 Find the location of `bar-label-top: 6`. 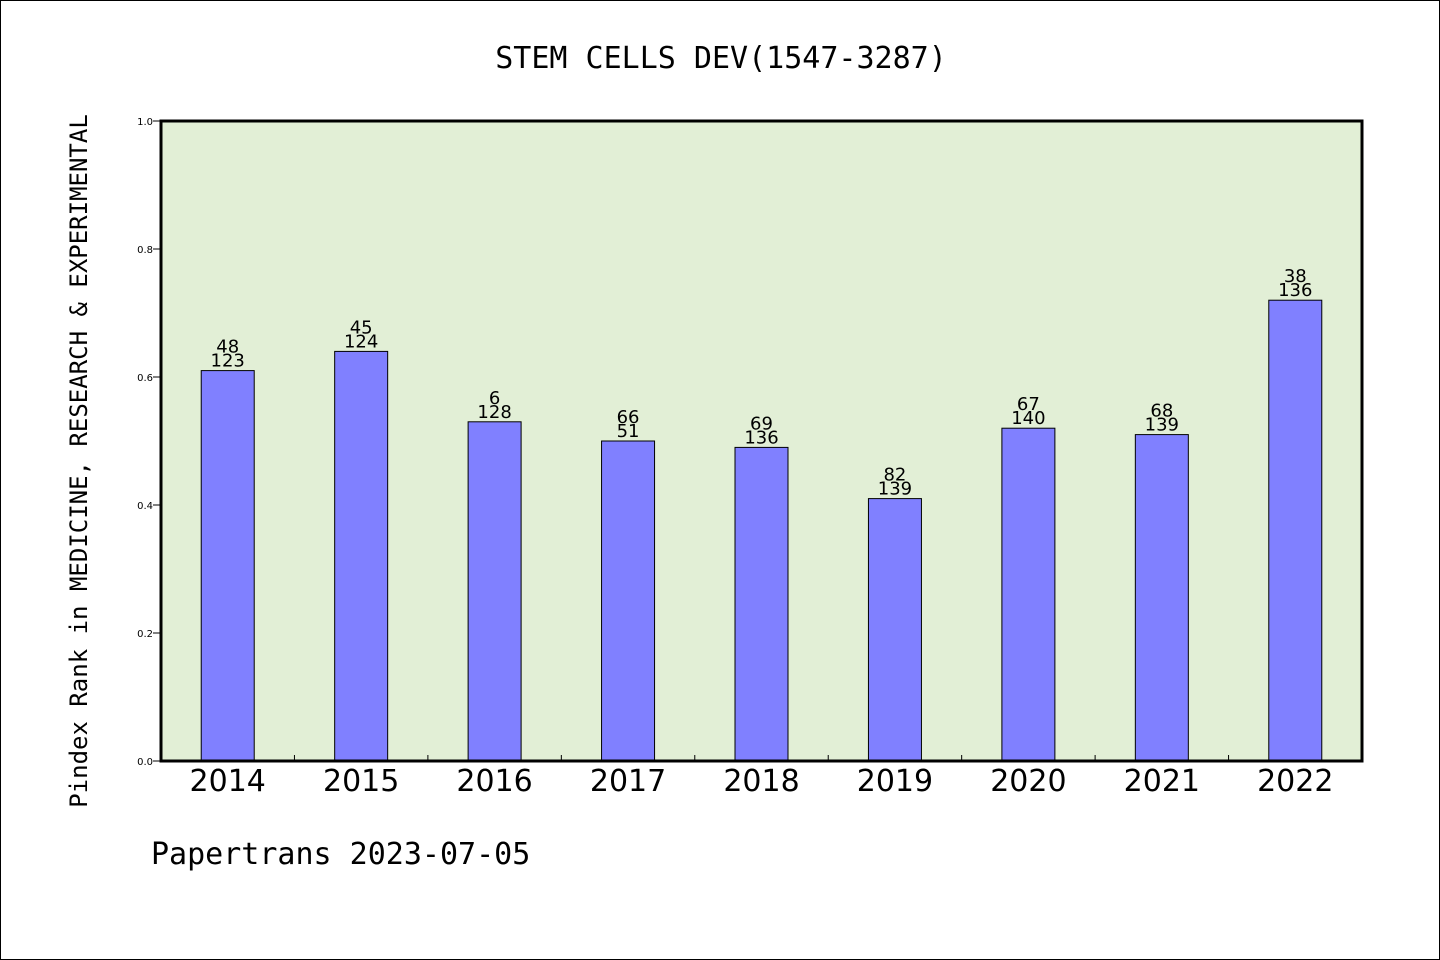

bar-label-top: 6 is located at coordinates (494, 398).